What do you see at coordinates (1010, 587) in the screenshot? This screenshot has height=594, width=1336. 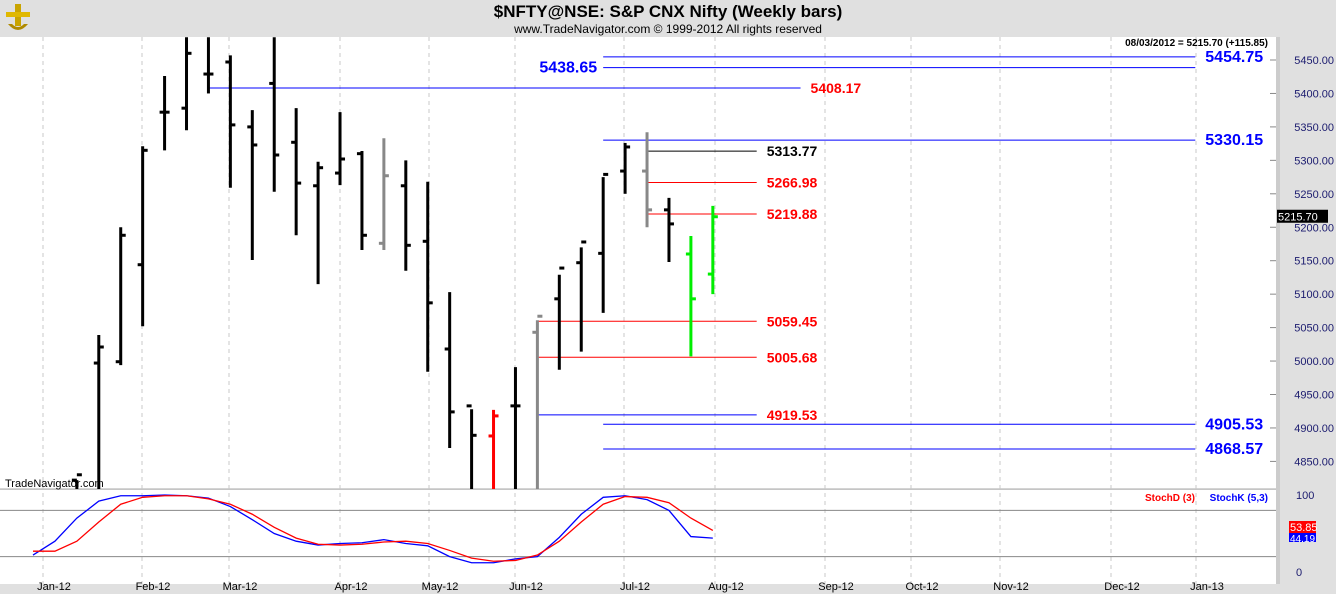 I see `x-tick-label: Nov-12` at bounding box center [1010, 587].